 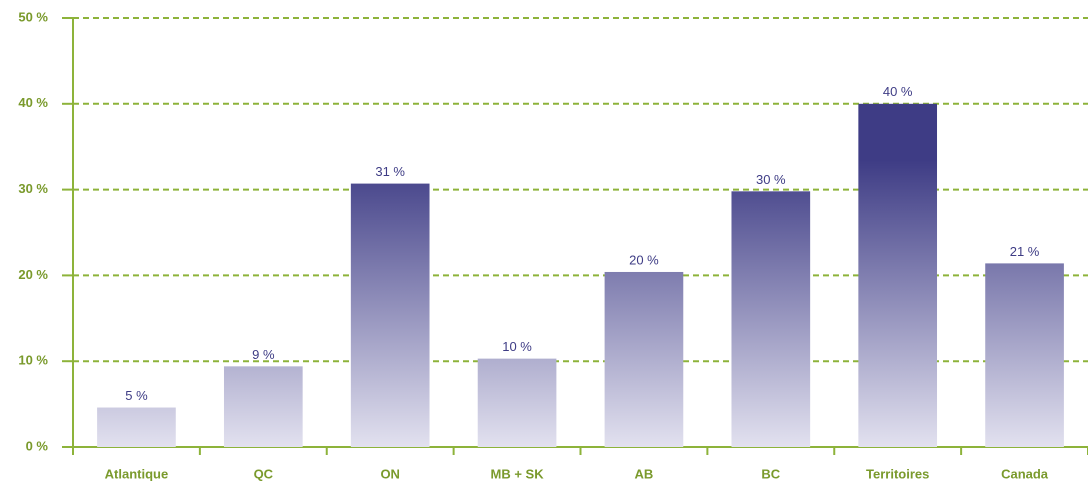 I want to click on x-tick-label: Canada, so click(x=1025, y=473).